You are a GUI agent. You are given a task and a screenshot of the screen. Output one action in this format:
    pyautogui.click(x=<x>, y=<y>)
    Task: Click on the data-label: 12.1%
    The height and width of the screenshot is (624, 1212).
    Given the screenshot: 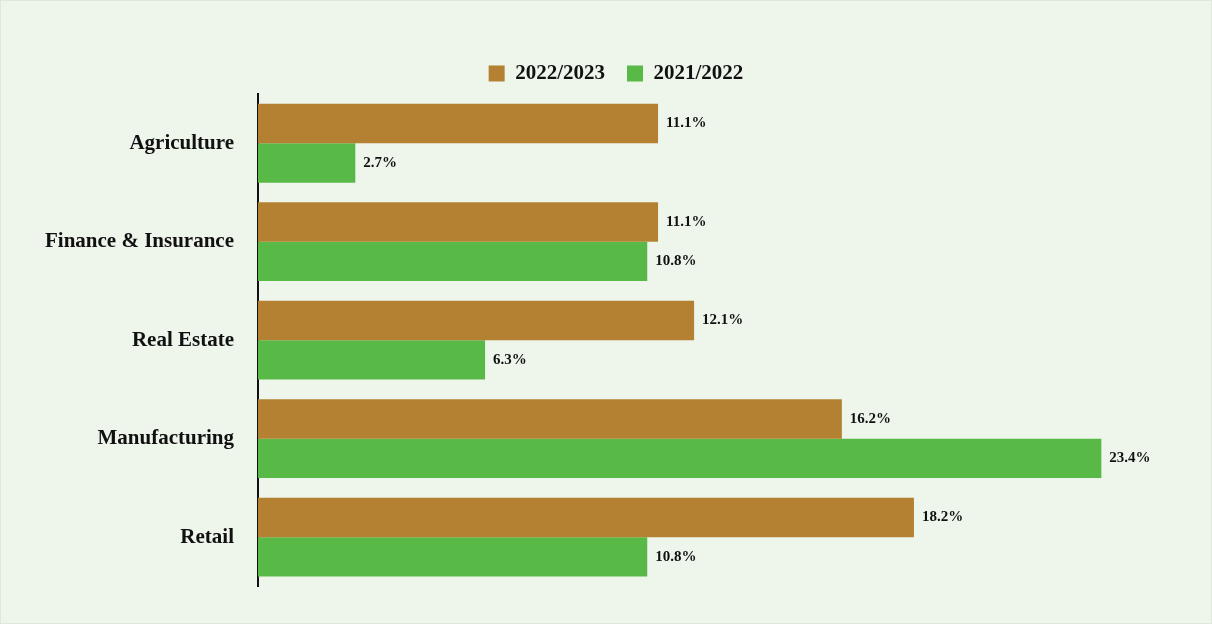 What is the action you would take?
    pyautogui.click(x=723, y=319)
    